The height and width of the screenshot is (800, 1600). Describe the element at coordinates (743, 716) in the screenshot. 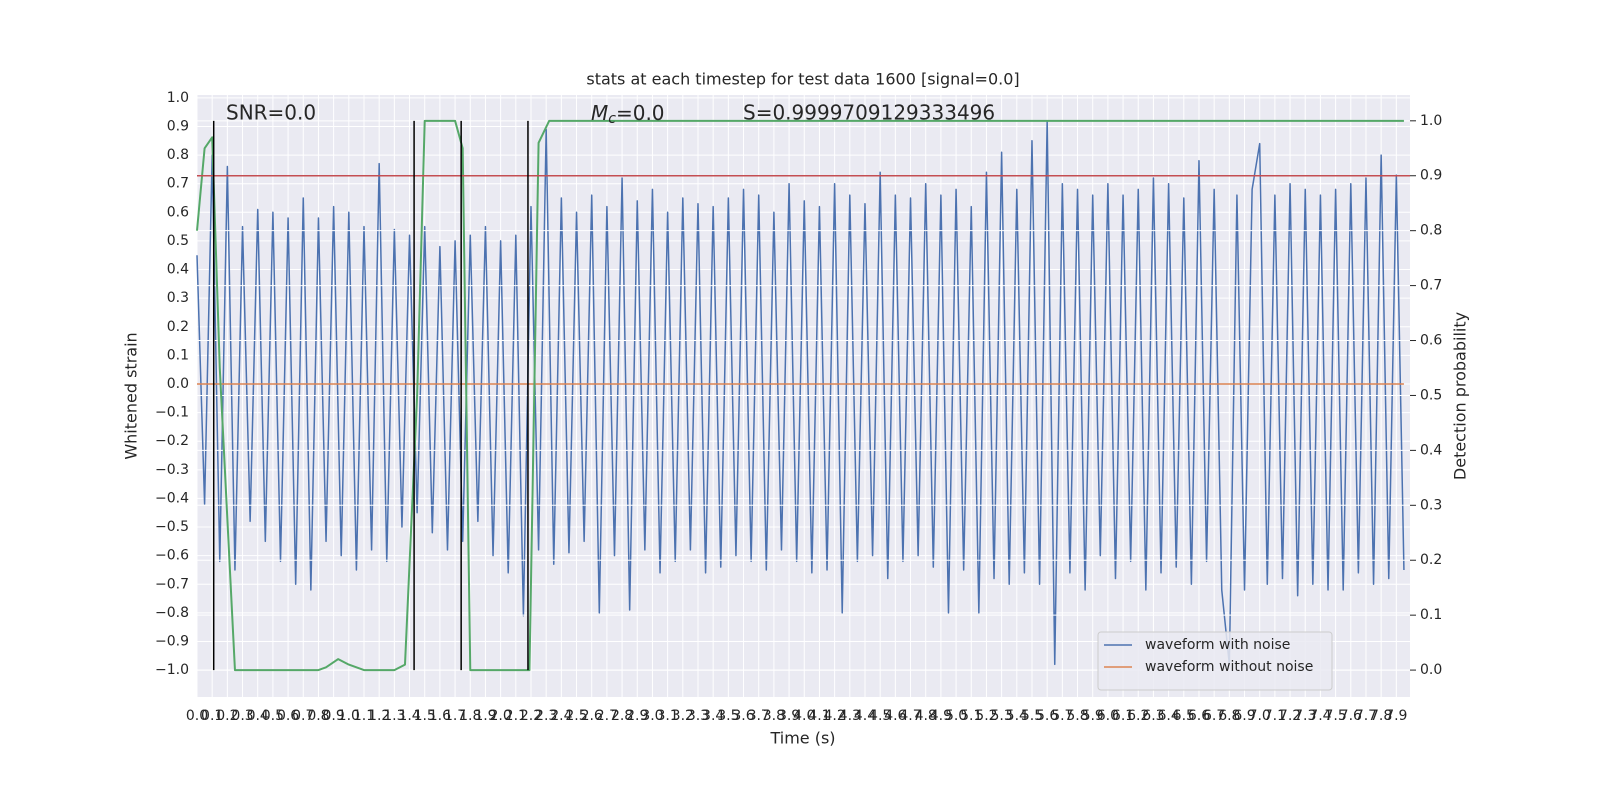

I see `x-tick-label: 3.6` at that location.